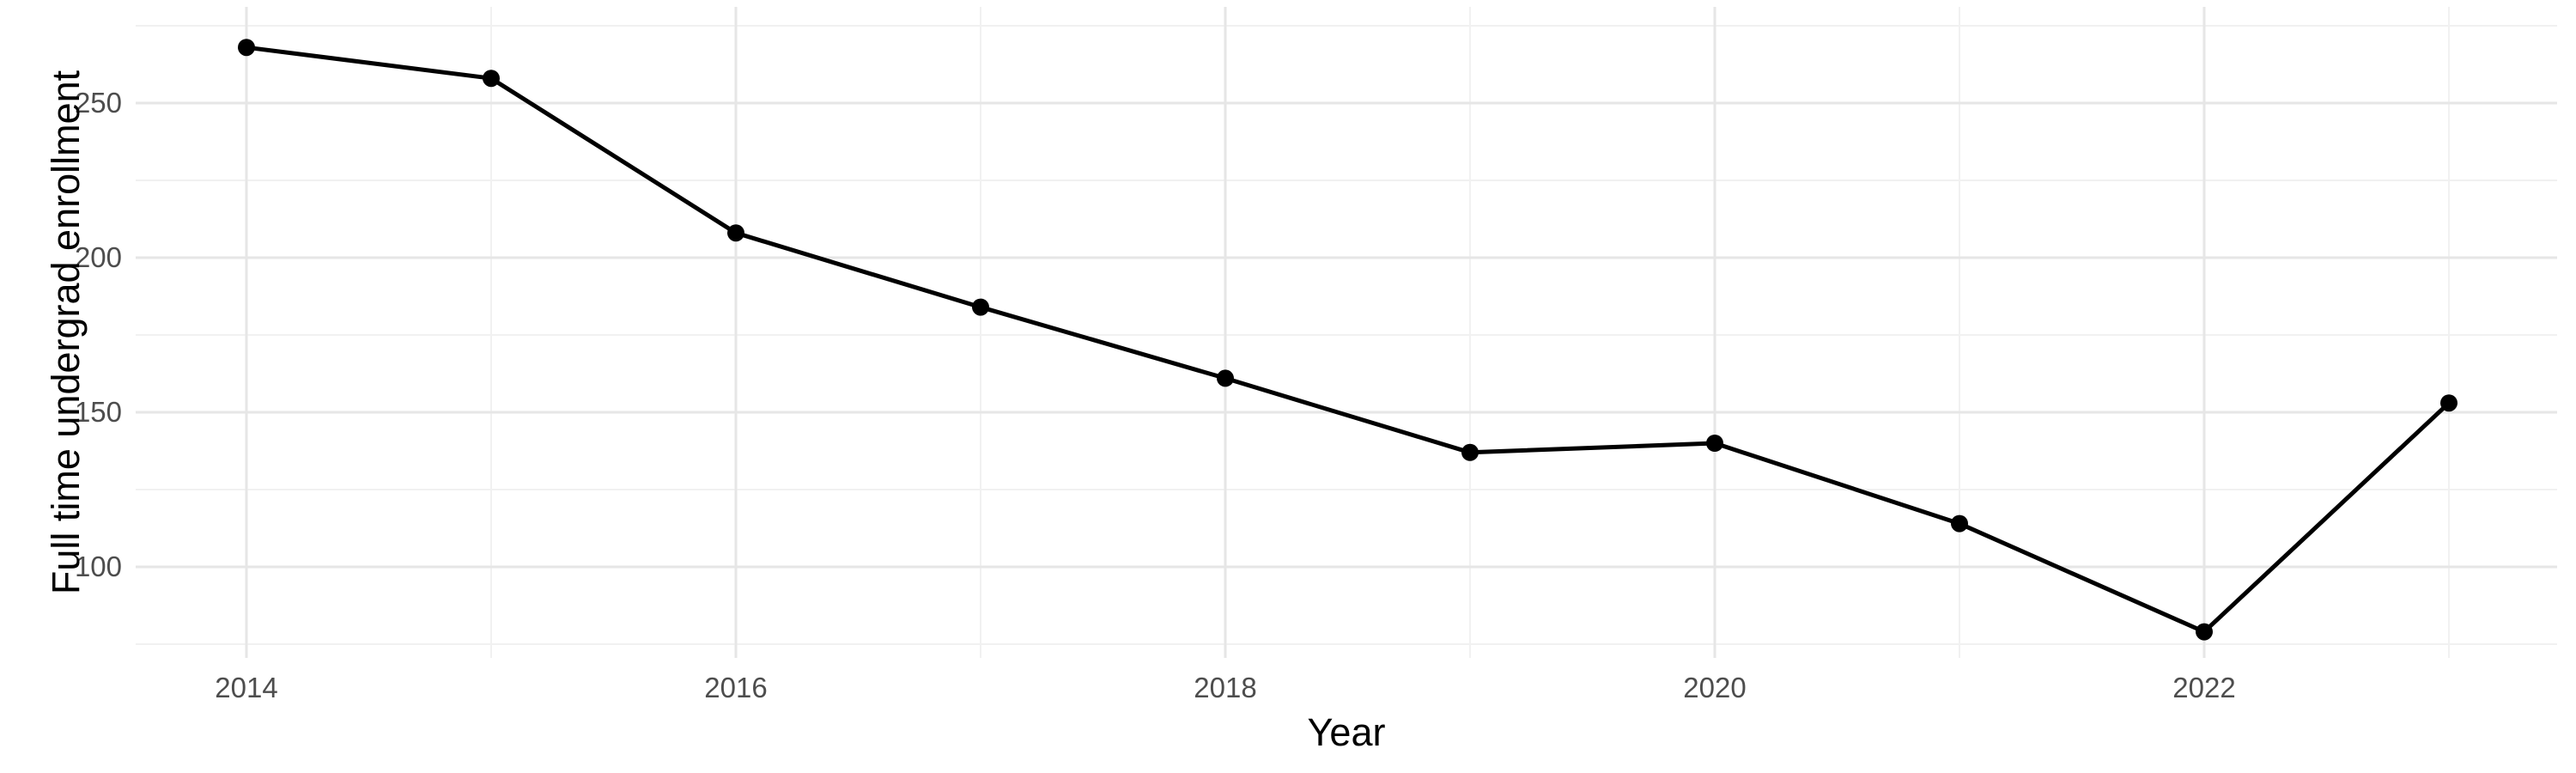  Describe the element at coordinates (1715, 687) in the screenshot. I see `x-tick-label: 2020` at that location.